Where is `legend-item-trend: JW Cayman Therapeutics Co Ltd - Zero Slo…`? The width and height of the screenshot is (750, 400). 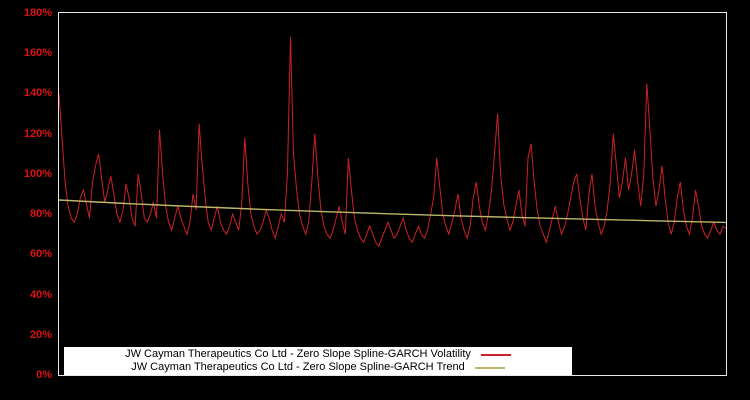 legend-item-trend: JW Cayman Therapeutics Co Ltd - Zero Slo… is located at coordinates (318, 367).